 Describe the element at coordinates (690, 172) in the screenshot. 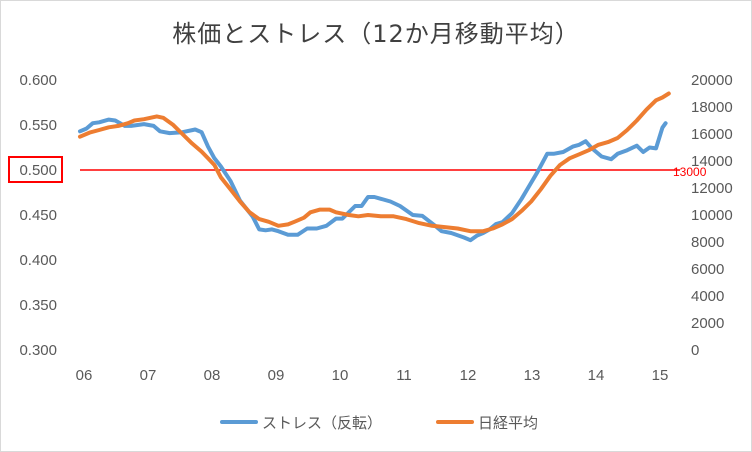

I see `reference-line-label: 13000` at that location.